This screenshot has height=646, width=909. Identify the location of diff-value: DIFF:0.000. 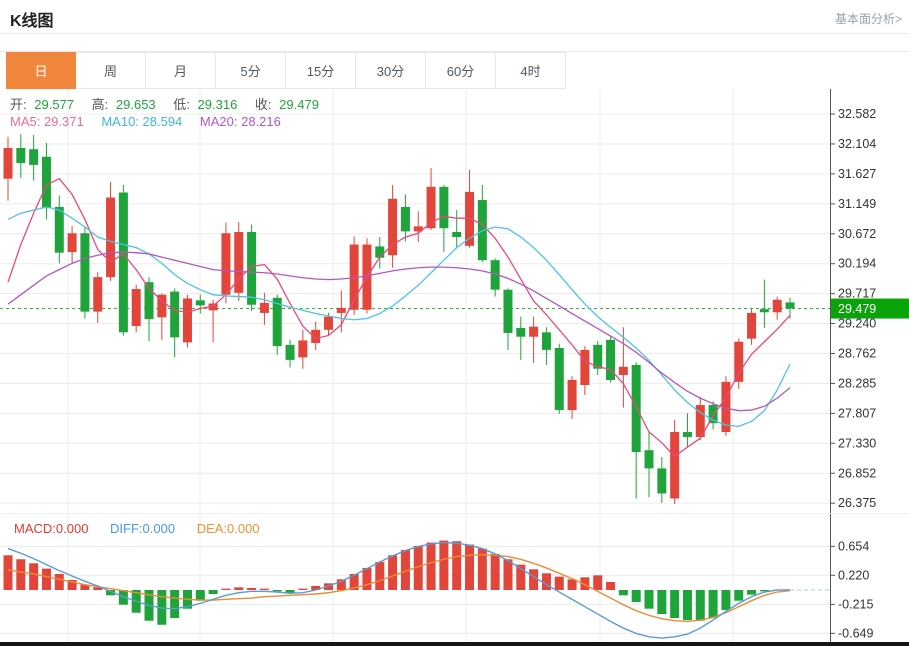
(143, 528).